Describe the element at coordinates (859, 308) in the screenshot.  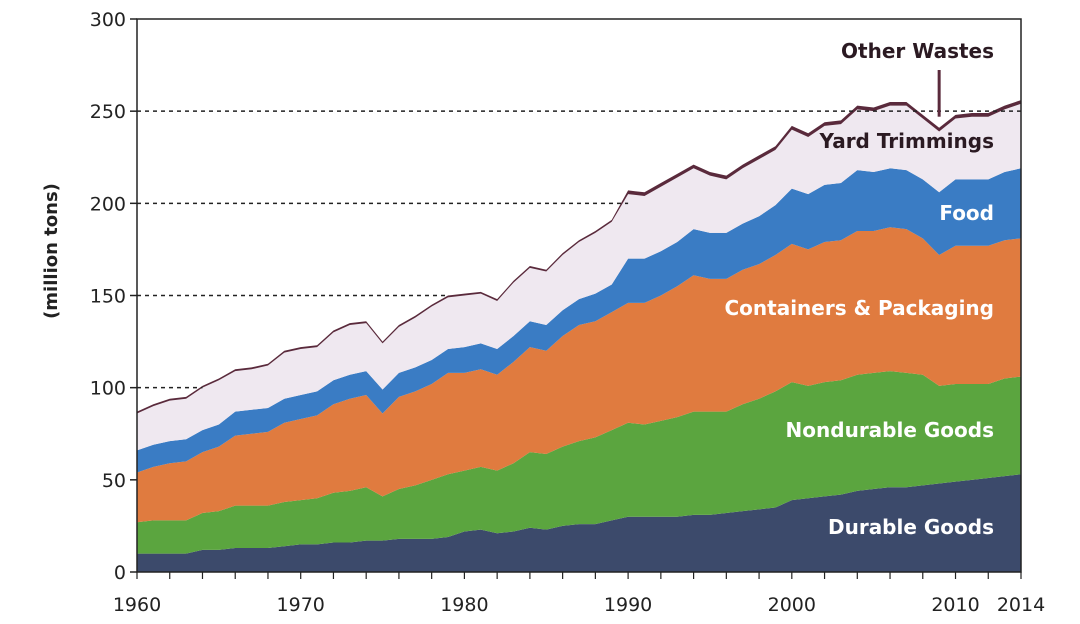
I see `label-containers-packaging: Containers & Packaging` at that location.